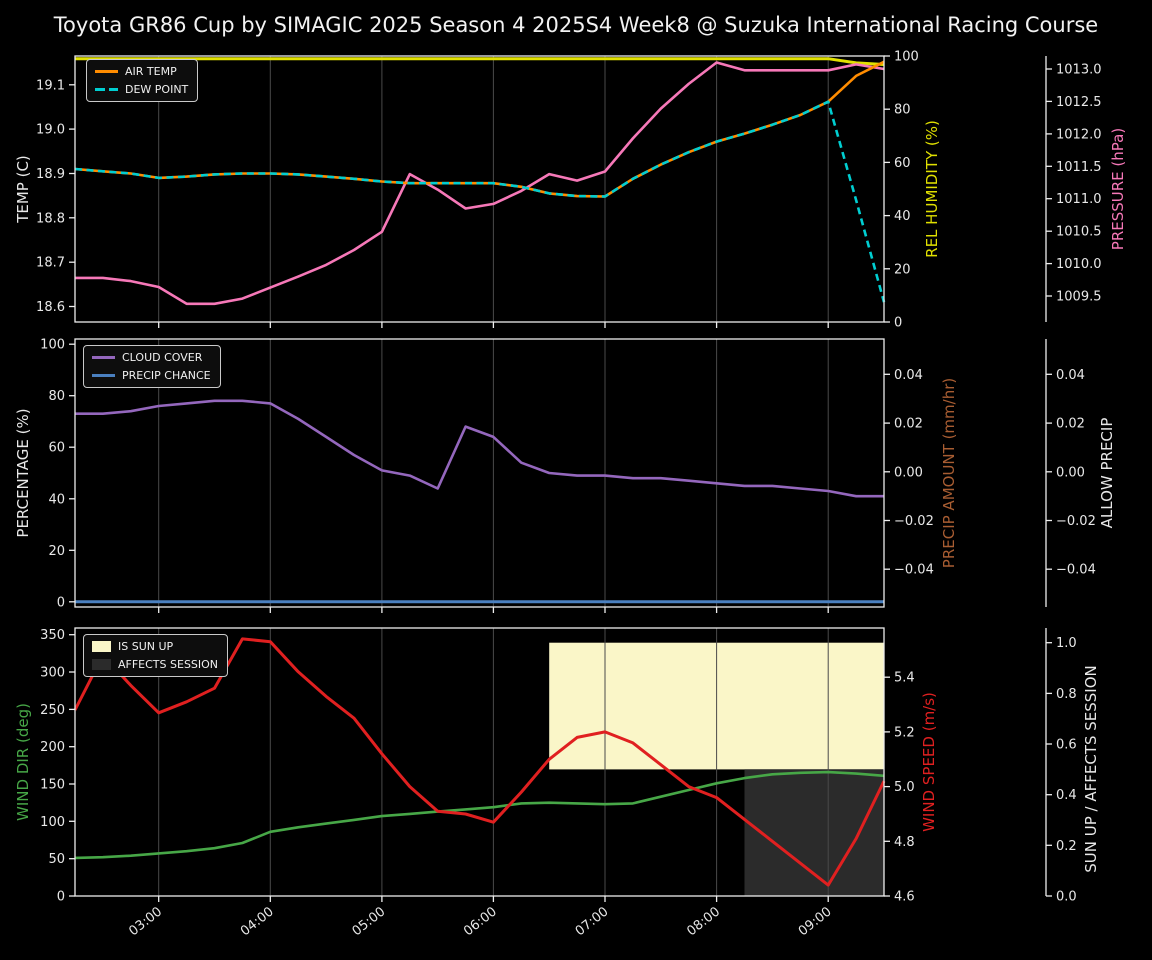 The width and height of the screenshot is (1152, 960). Describe the element at coordinates (904, 678) in the screenshot. I see `y-tick-label: 5.4` at that location.